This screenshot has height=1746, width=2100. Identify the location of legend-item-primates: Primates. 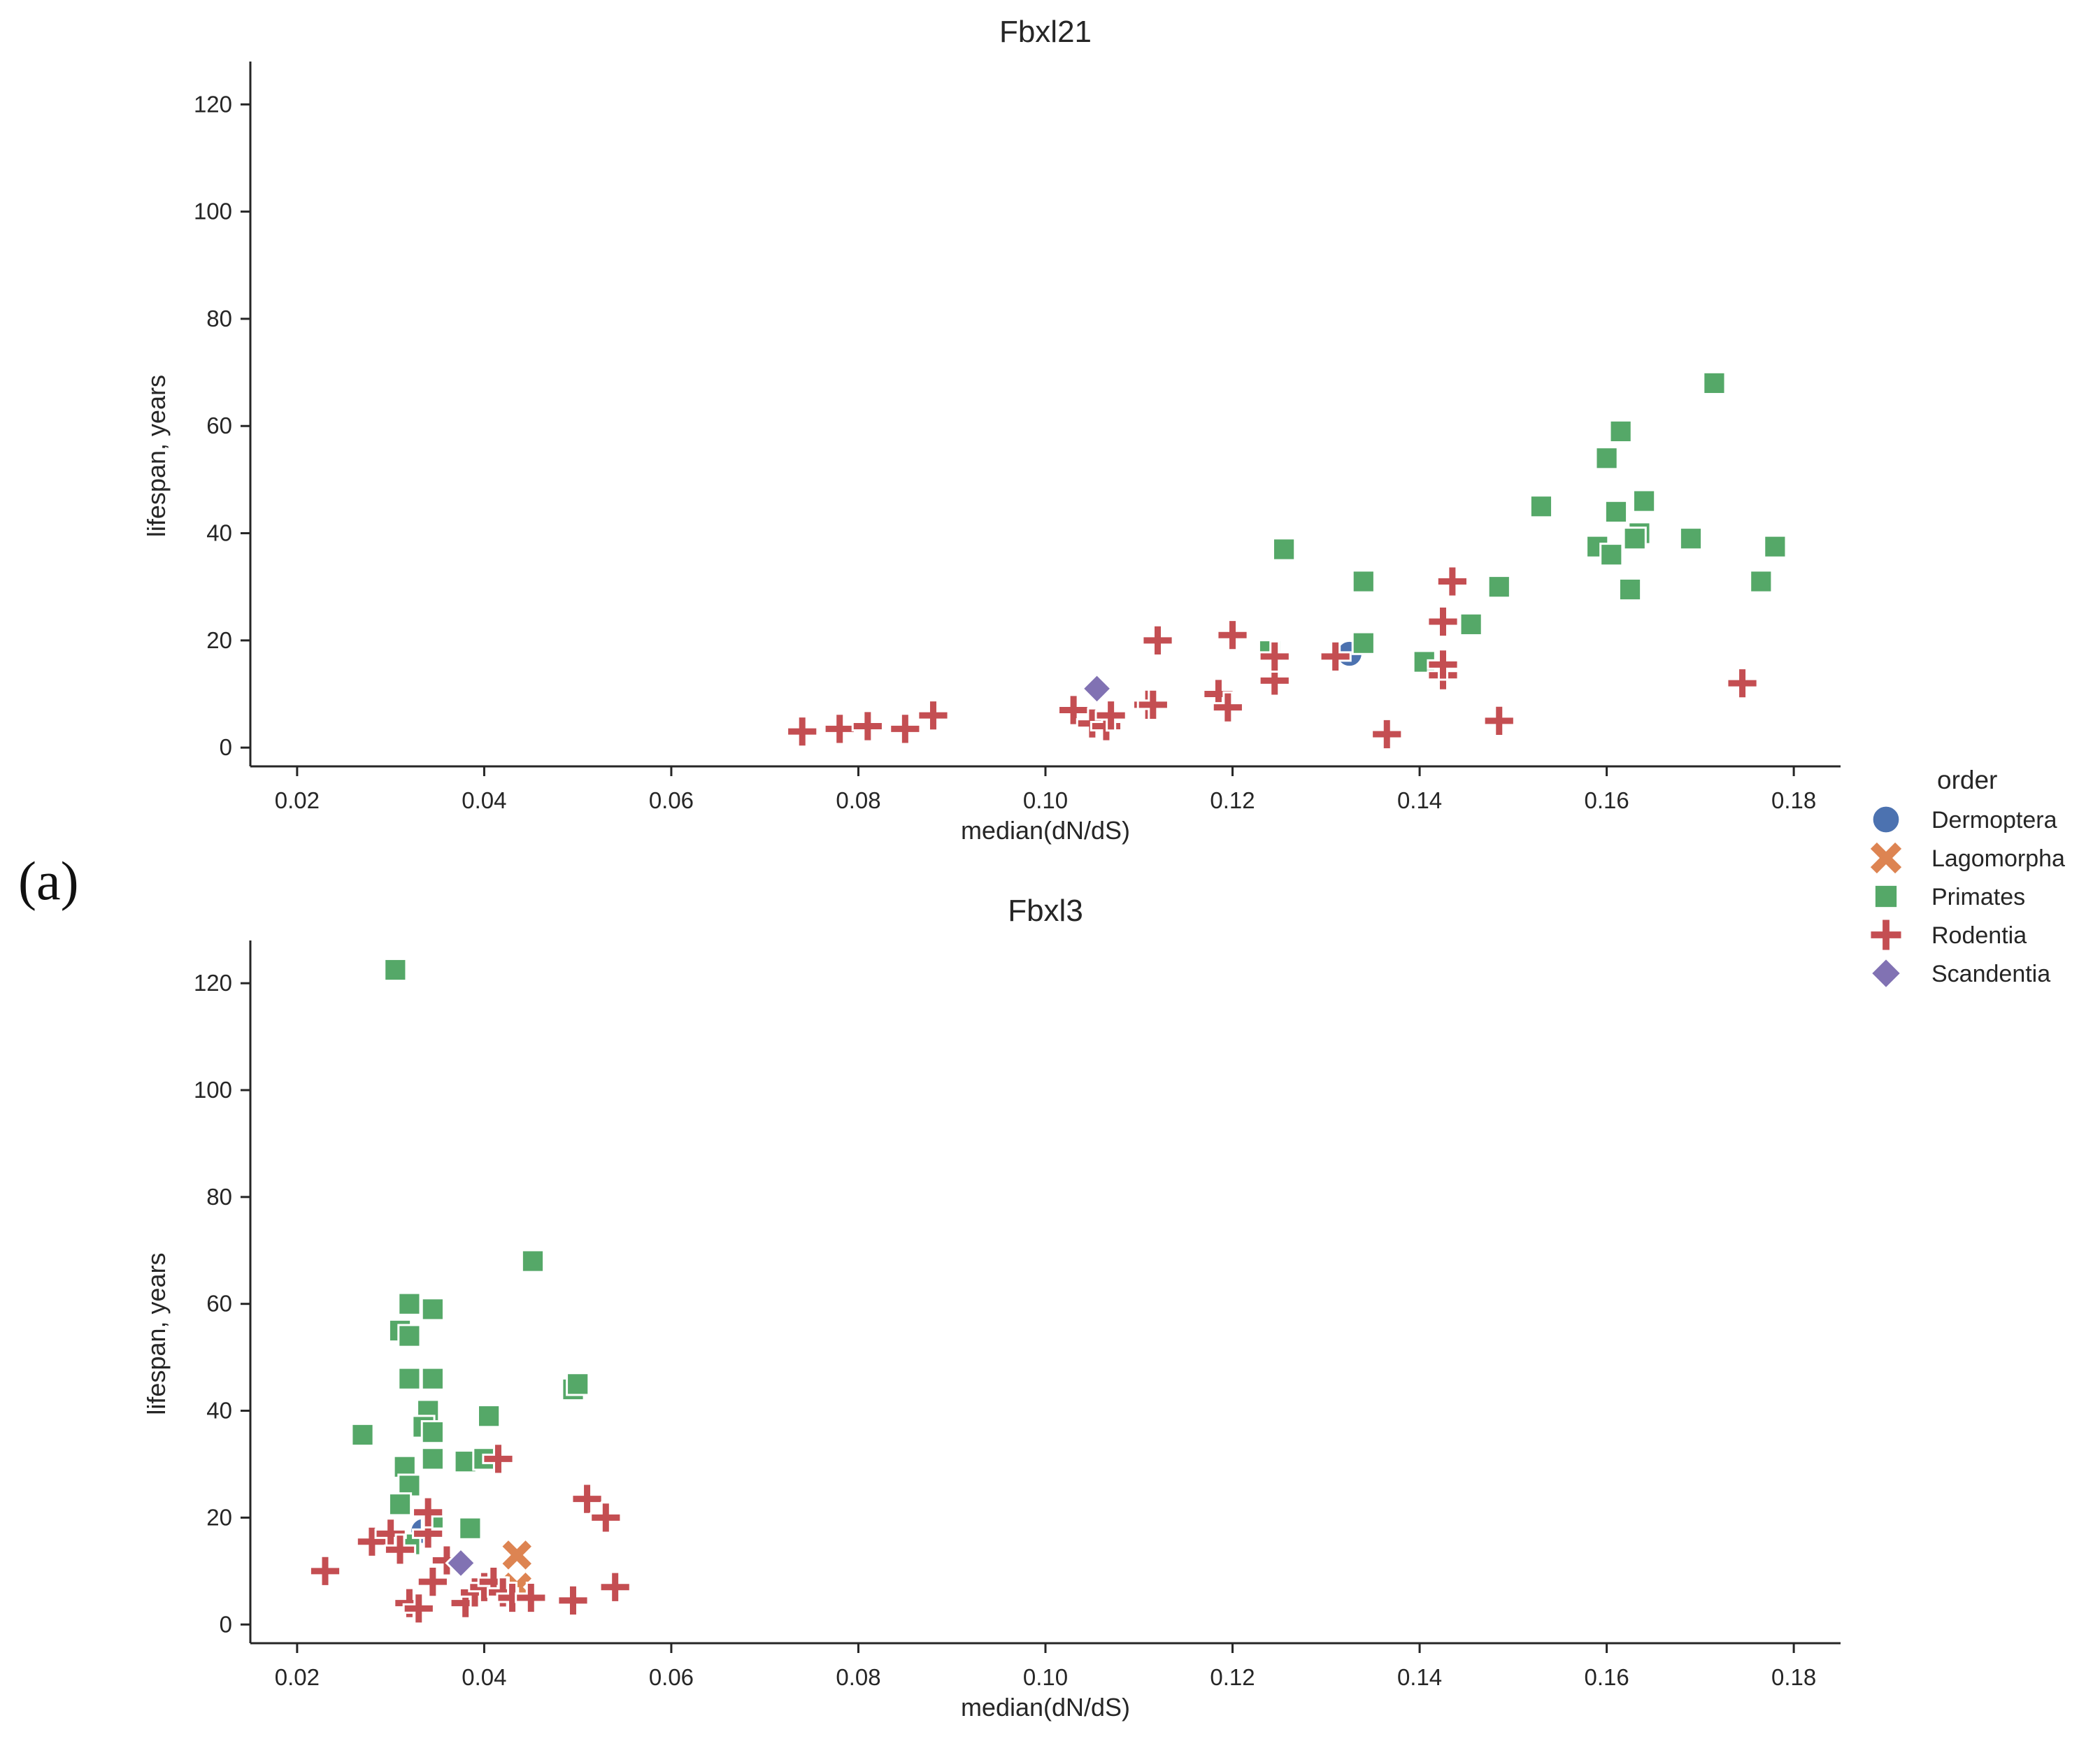
(1949, 897).